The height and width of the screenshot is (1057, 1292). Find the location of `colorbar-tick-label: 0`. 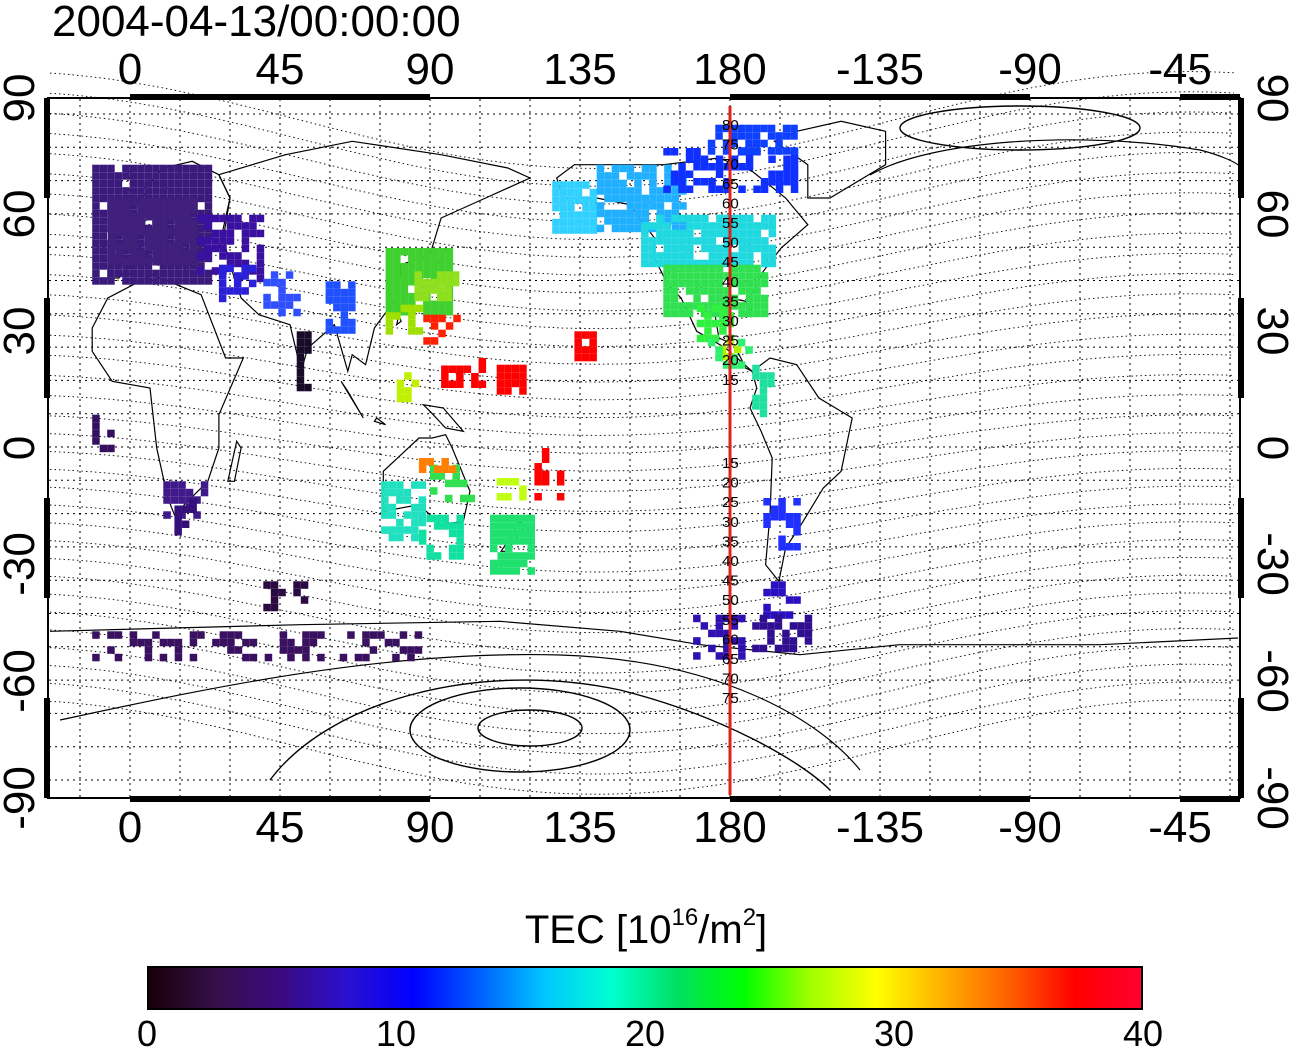

colorbar-tick-label: 0 is located at coordinates (147, 1033).